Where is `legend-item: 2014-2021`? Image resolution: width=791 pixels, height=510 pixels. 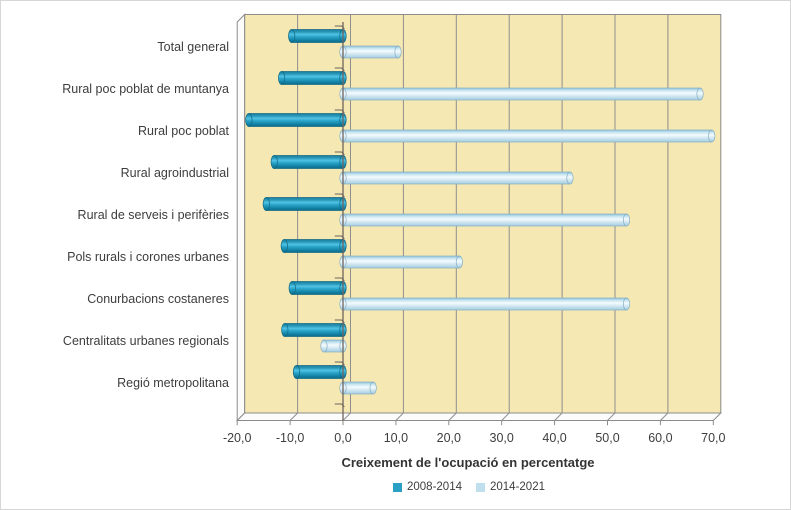 legend-item: 2014-2021 is located at coordinates (510, 487).